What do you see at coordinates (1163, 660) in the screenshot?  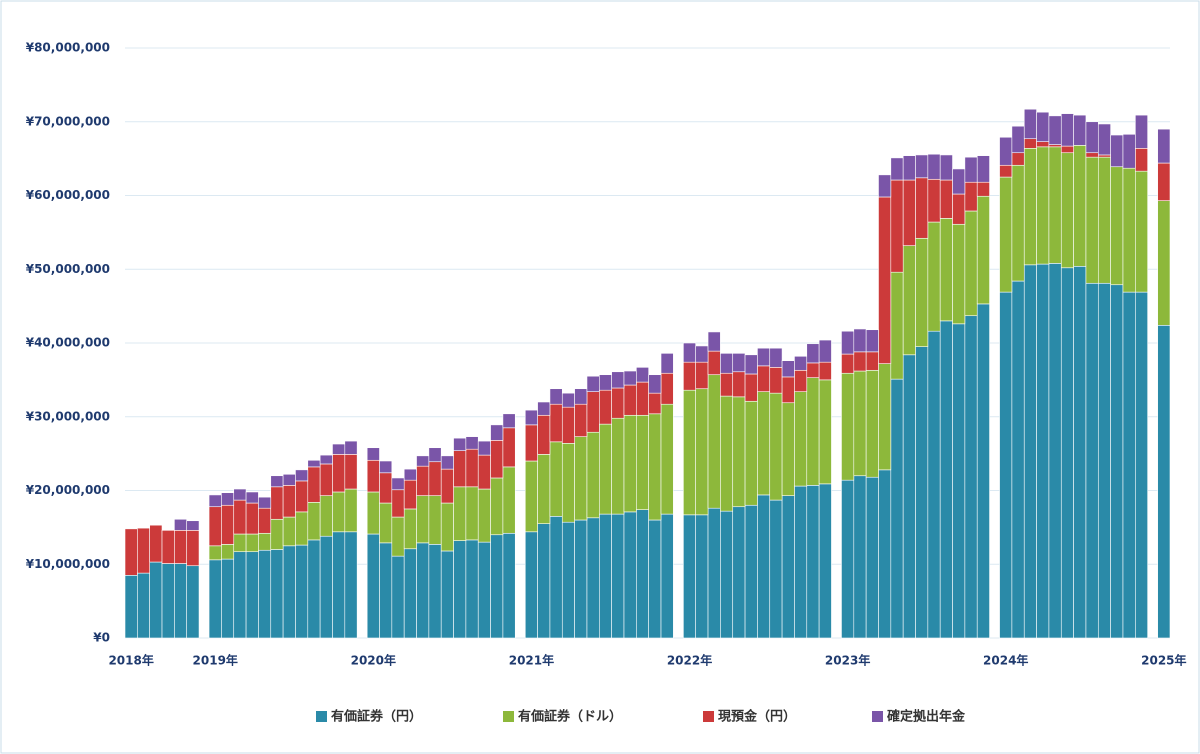 I see `x-tick-label: 2025年` at bounding box center [1163, 660].